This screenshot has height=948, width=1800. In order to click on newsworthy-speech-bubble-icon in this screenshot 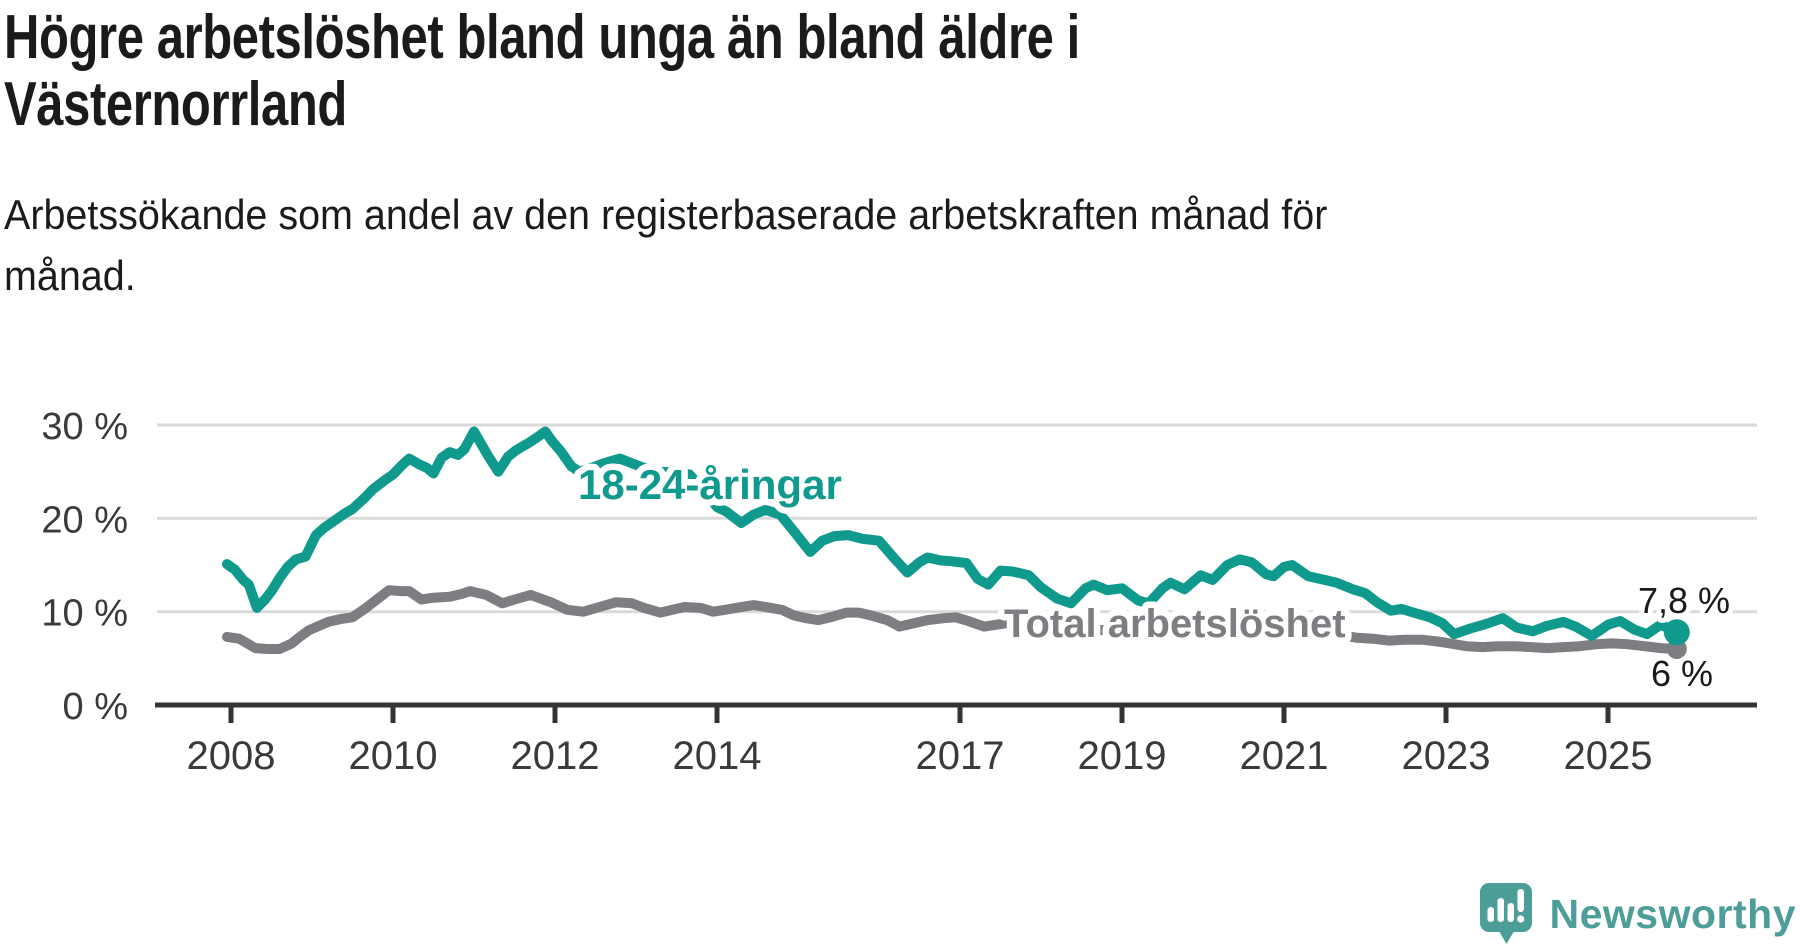, I will do `click(1505, 913)`.